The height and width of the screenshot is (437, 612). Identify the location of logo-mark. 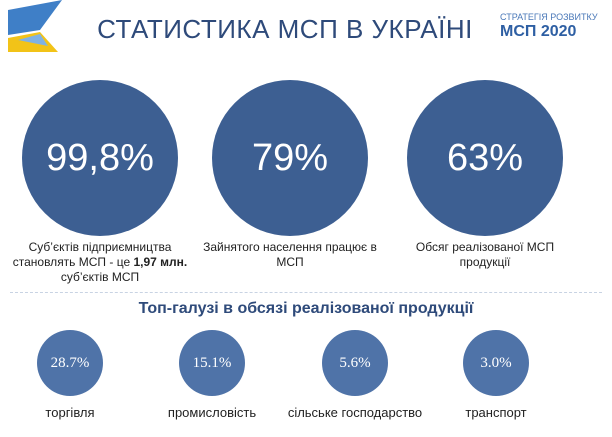
(35, 26).